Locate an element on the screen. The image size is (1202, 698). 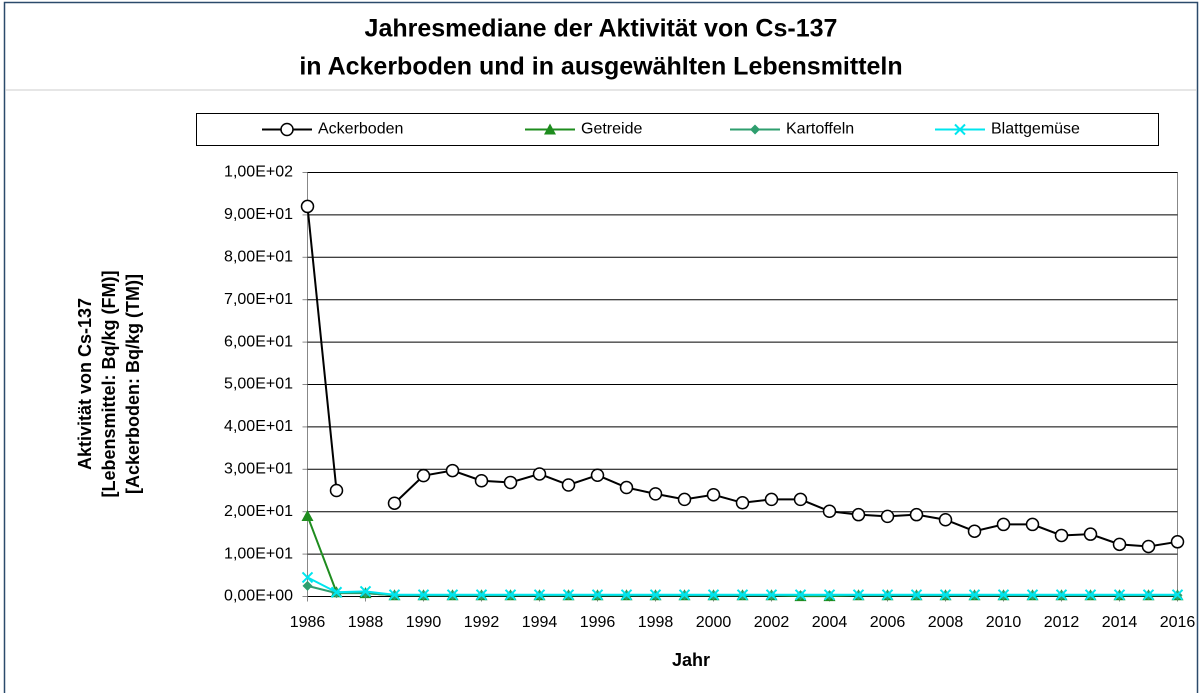
legend-label: Blattgemüse is located at coordinates (1035, 129).